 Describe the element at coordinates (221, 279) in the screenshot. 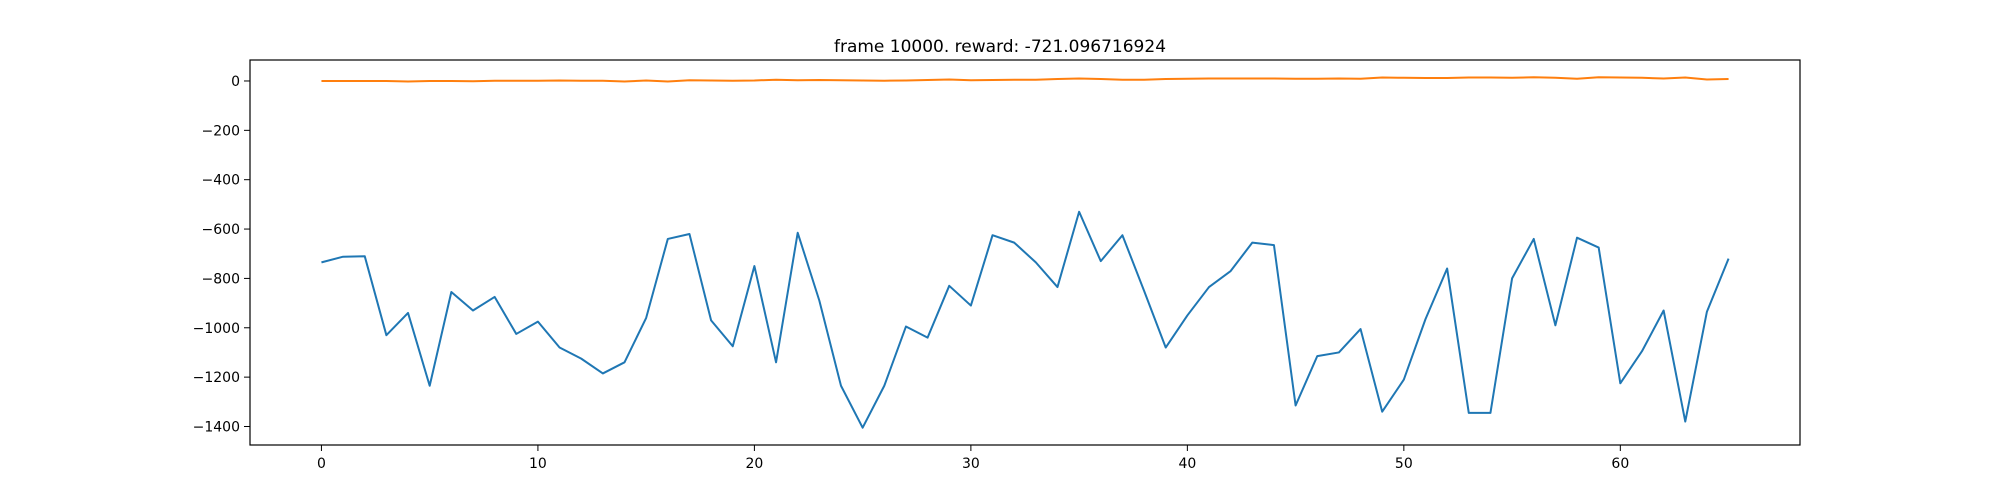

I see `y-tick-label: −800` at that location.